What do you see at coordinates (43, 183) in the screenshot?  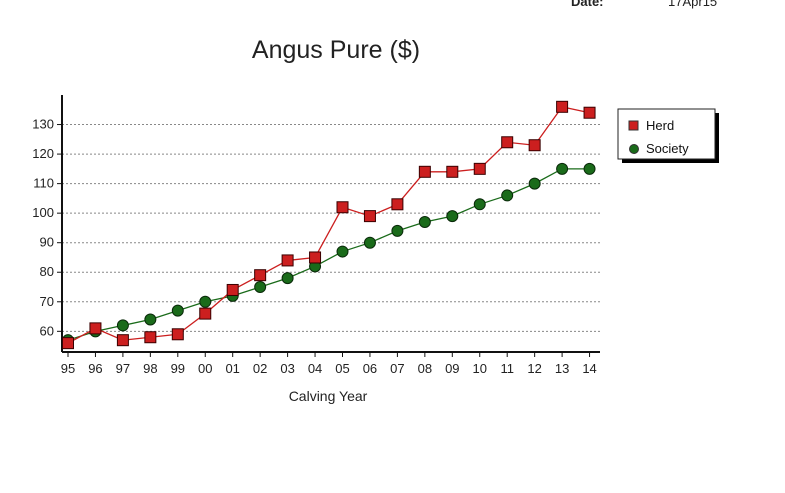 I see `y-tick-label: 110` at bounding box center [43, 183].